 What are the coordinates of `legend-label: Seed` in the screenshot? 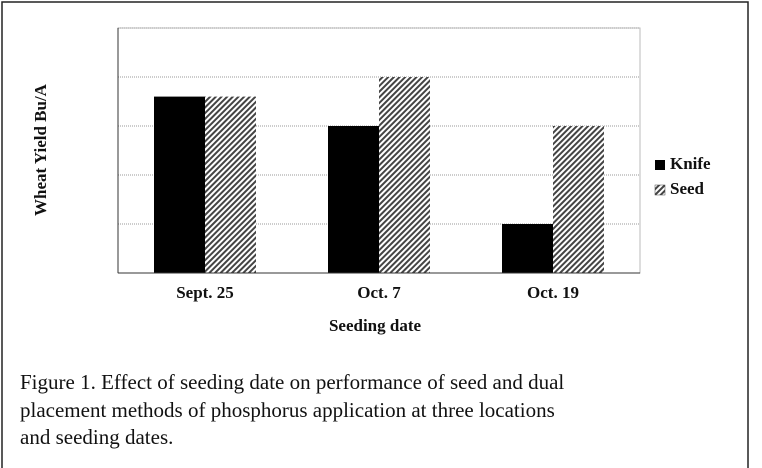 It's located at (687, 188).